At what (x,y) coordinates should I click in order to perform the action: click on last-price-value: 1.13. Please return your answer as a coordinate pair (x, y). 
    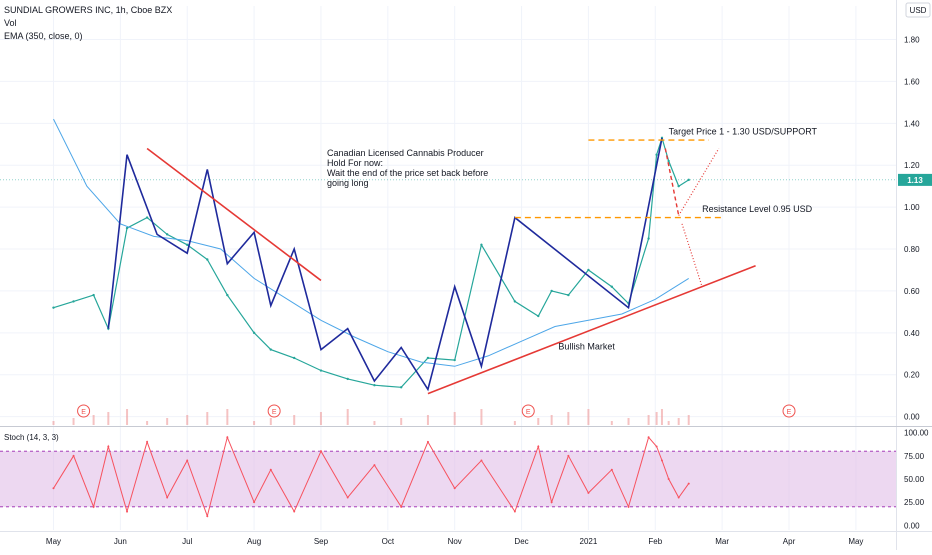
    Looking at the image, I should click on (915, 180).